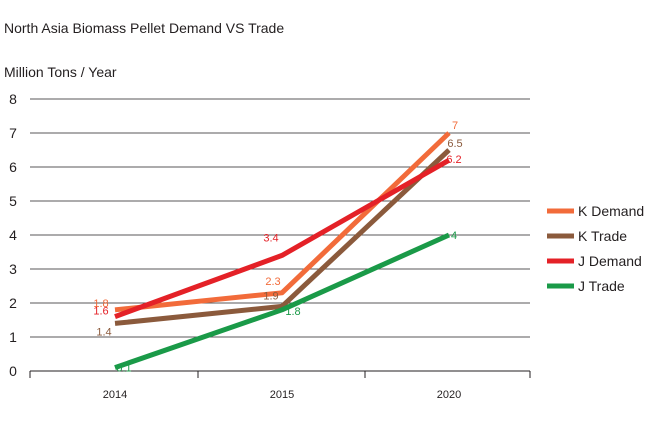  What do you see at coordinates (455, 126) in the screenshot?
I see `data-label: 7` at bounding box center [455, 126].